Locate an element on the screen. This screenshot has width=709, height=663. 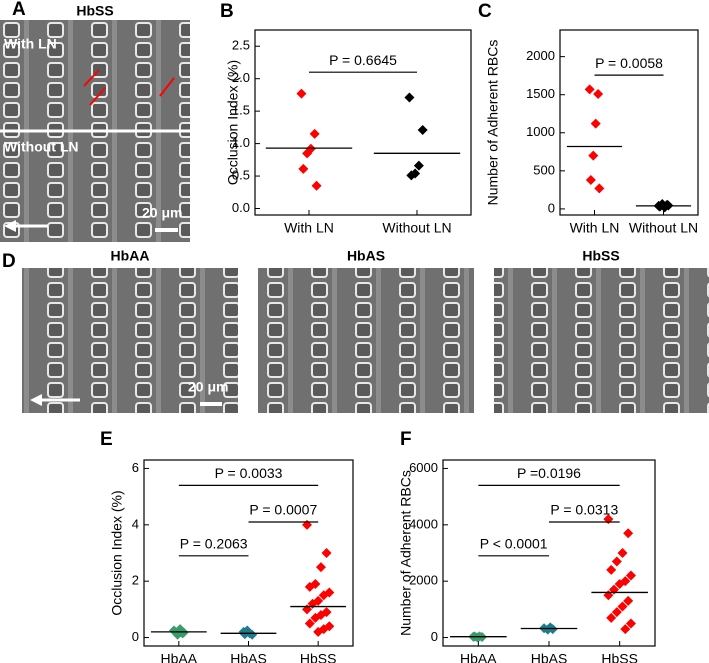
p-value: P = 0.0007 is located at coordinates (283, 510).